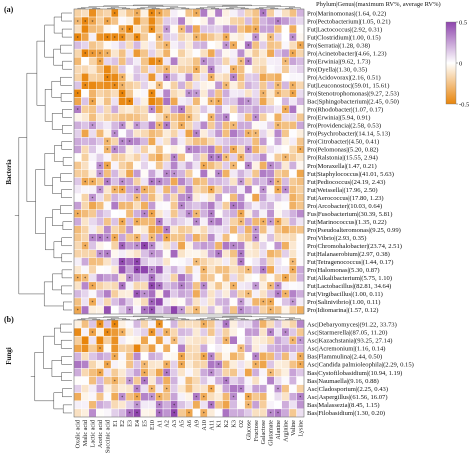  I want to click on row-header: Phylum|Genus|(maximum RV%, average RV%), so click(378, 4).